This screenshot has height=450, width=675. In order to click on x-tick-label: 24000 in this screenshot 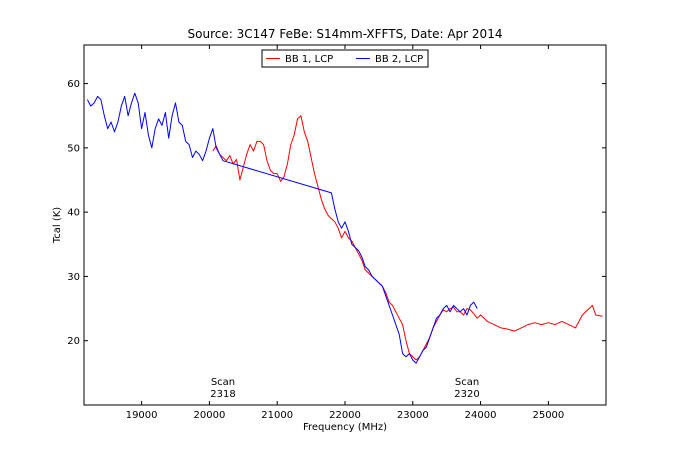, I will do `click(481, 415)`.